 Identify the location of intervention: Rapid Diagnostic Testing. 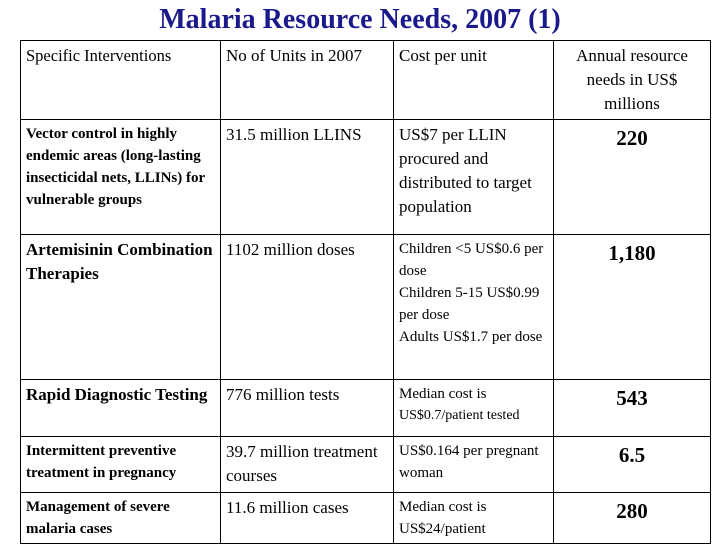
(120, 408).